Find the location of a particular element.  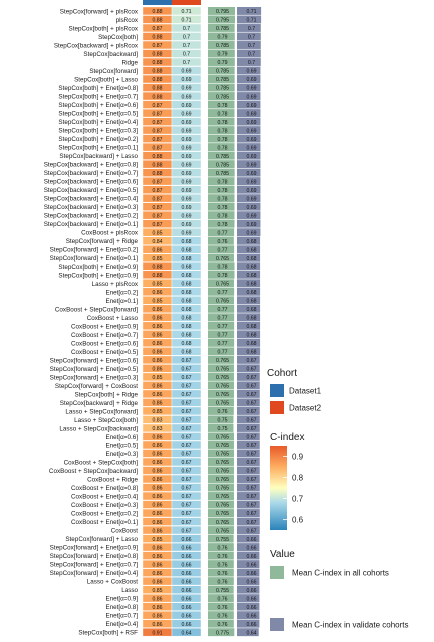

cell-value-label: 0.84 is located at coordinates (157, 242).